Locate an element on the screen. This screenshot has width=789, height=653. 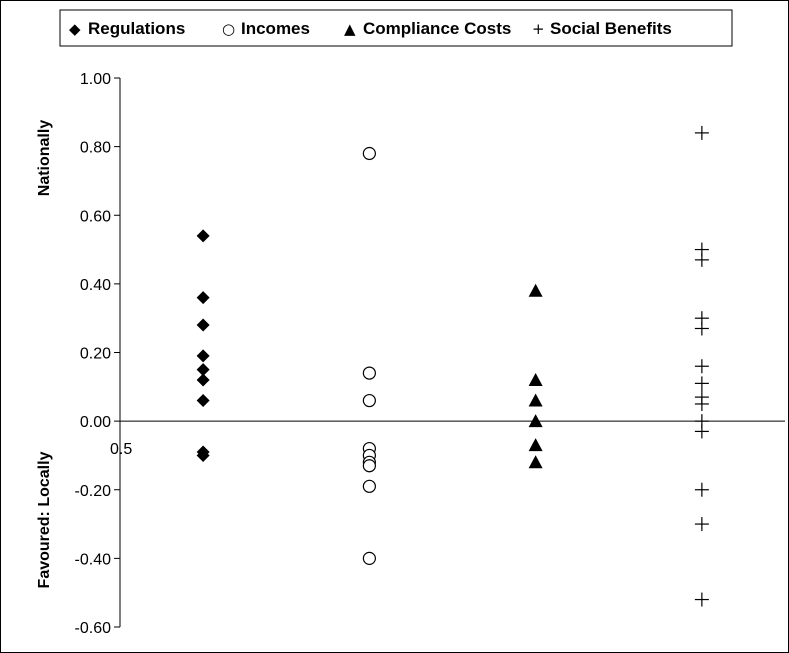
legend-label-social-benefits: Social Benefits is located at coordinates (611, 28).